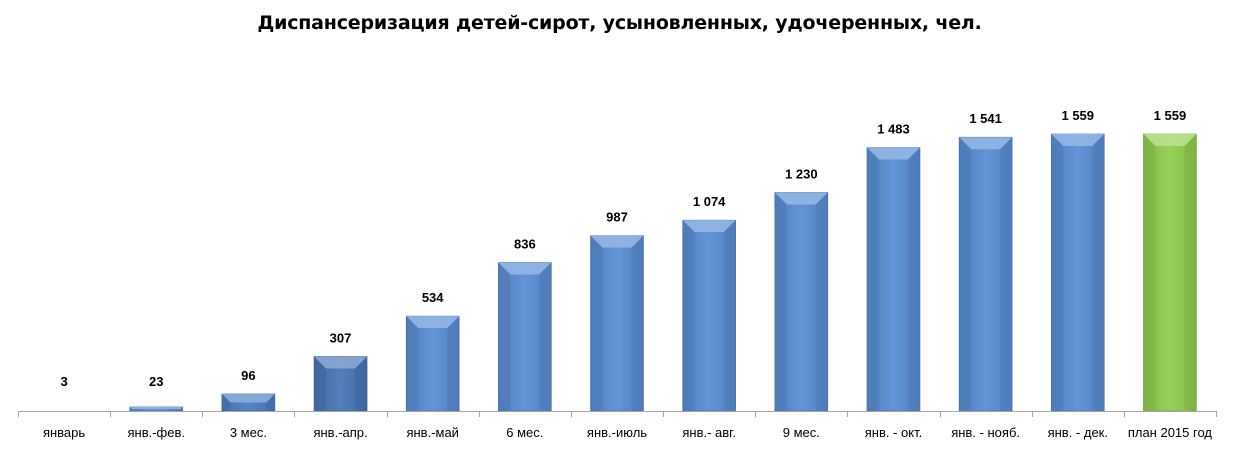 This screenshot has width=1239, height=450. Describe the element at coordinates (1078, 432) in the screenshot. I see `category-label: янв. - дек.` at that location.